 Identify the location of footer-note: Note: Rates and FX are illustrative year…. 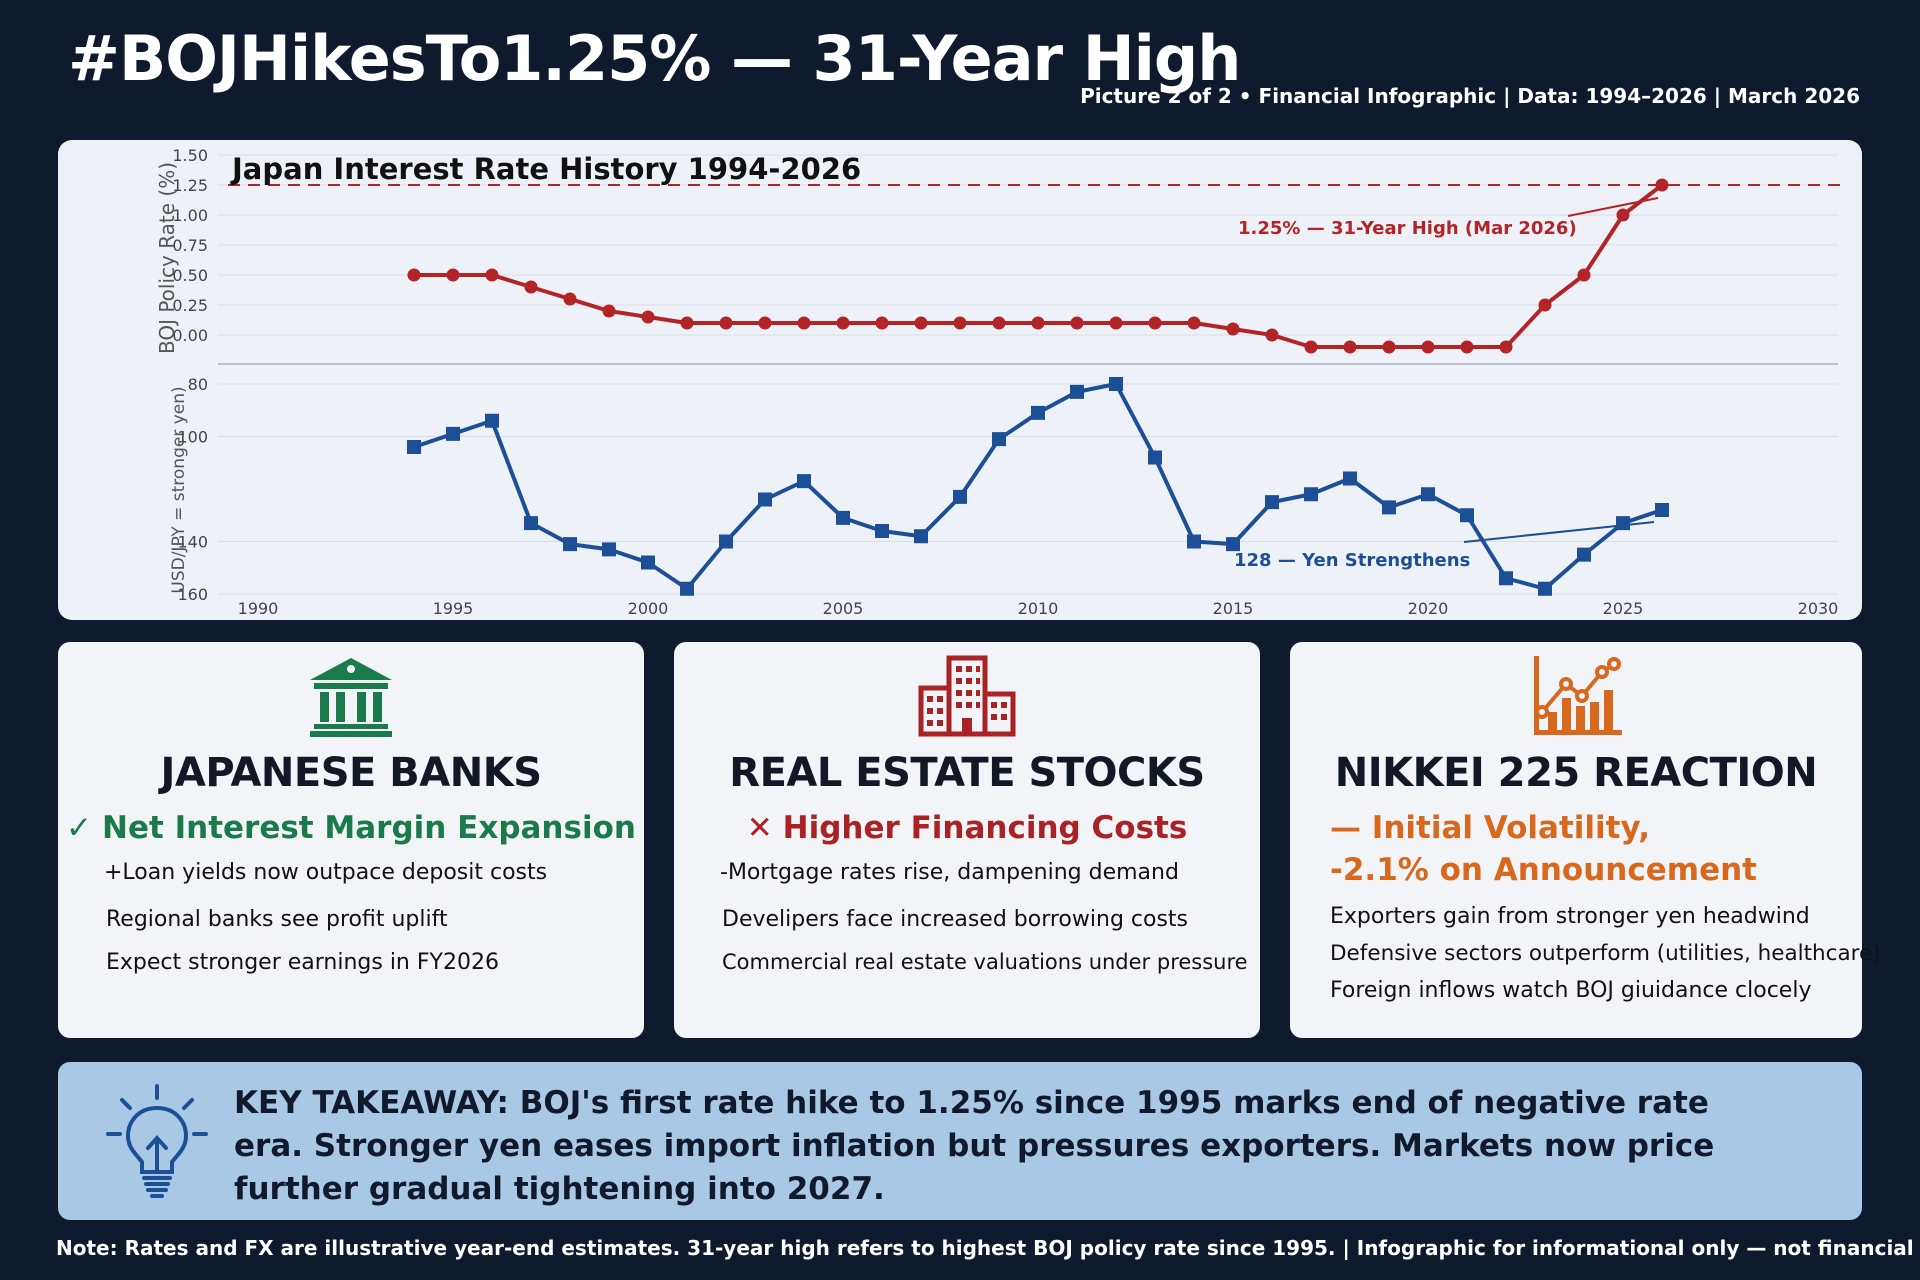
(988, 1248).